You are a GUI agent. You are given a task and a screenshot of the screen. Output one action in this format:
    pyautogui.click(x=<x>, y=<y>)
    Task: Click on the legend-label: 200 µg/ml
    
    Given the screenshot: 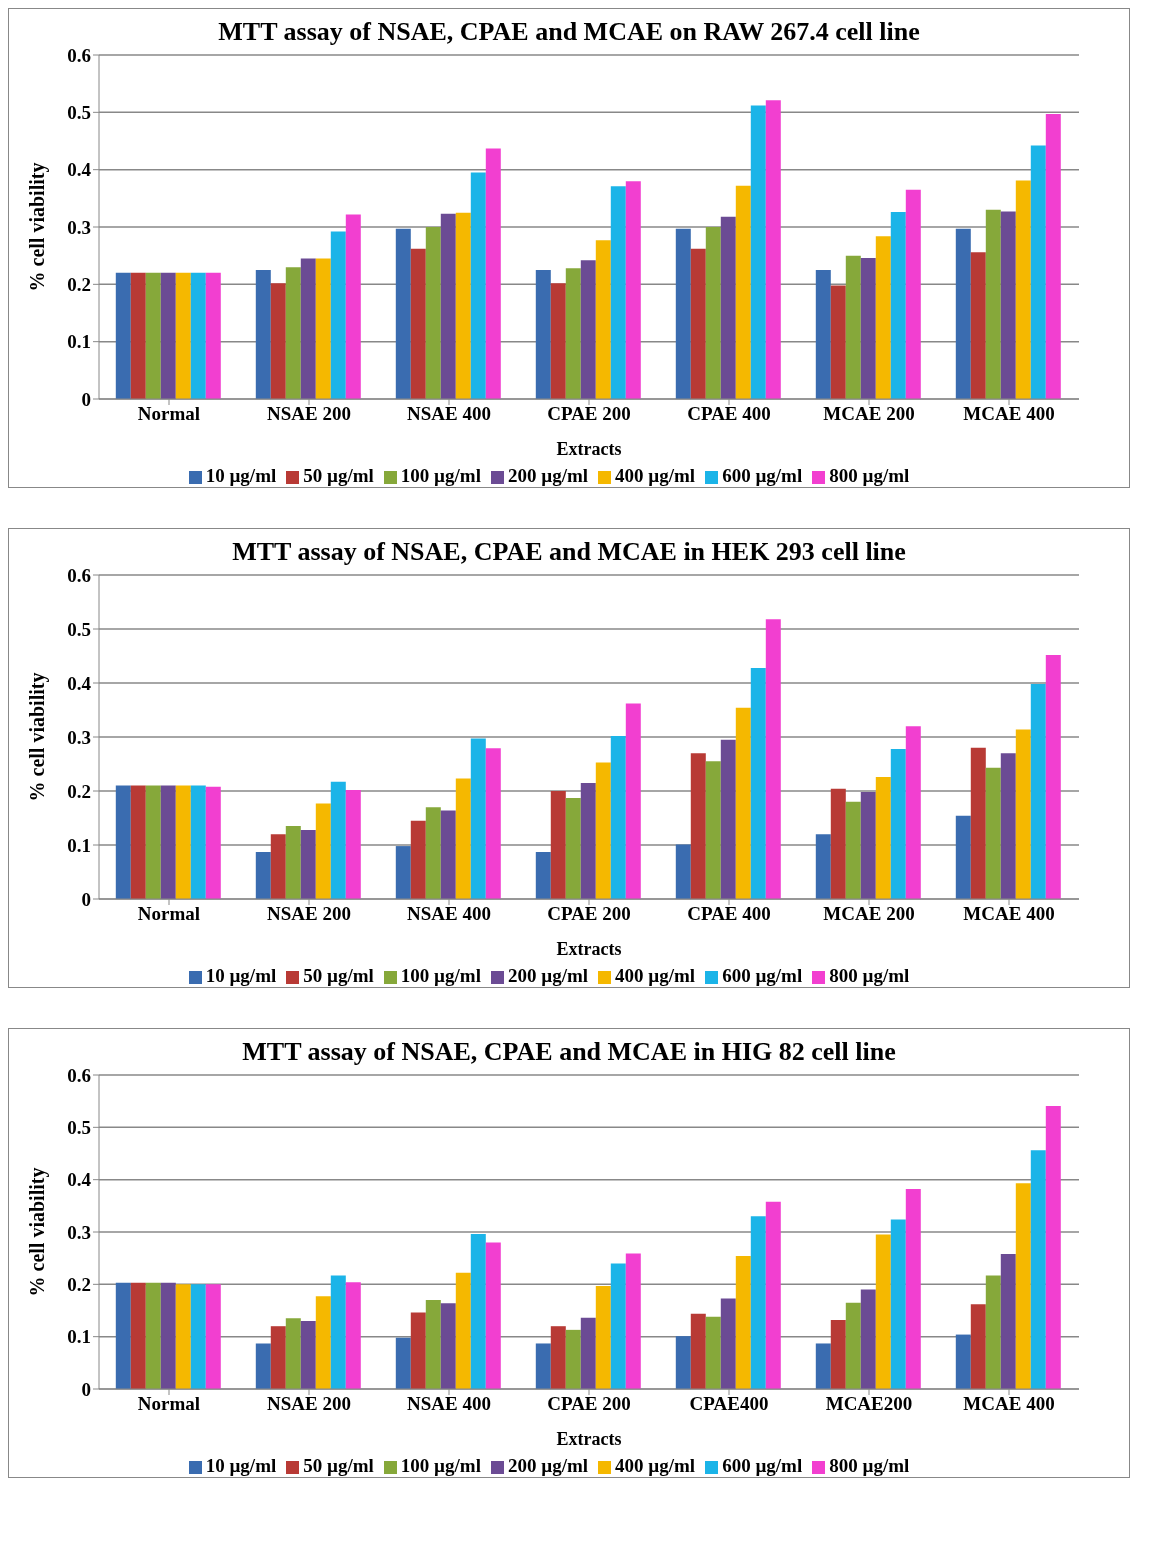 What is the action you would take?
    pyautogui.click(x=548, y=475)
    